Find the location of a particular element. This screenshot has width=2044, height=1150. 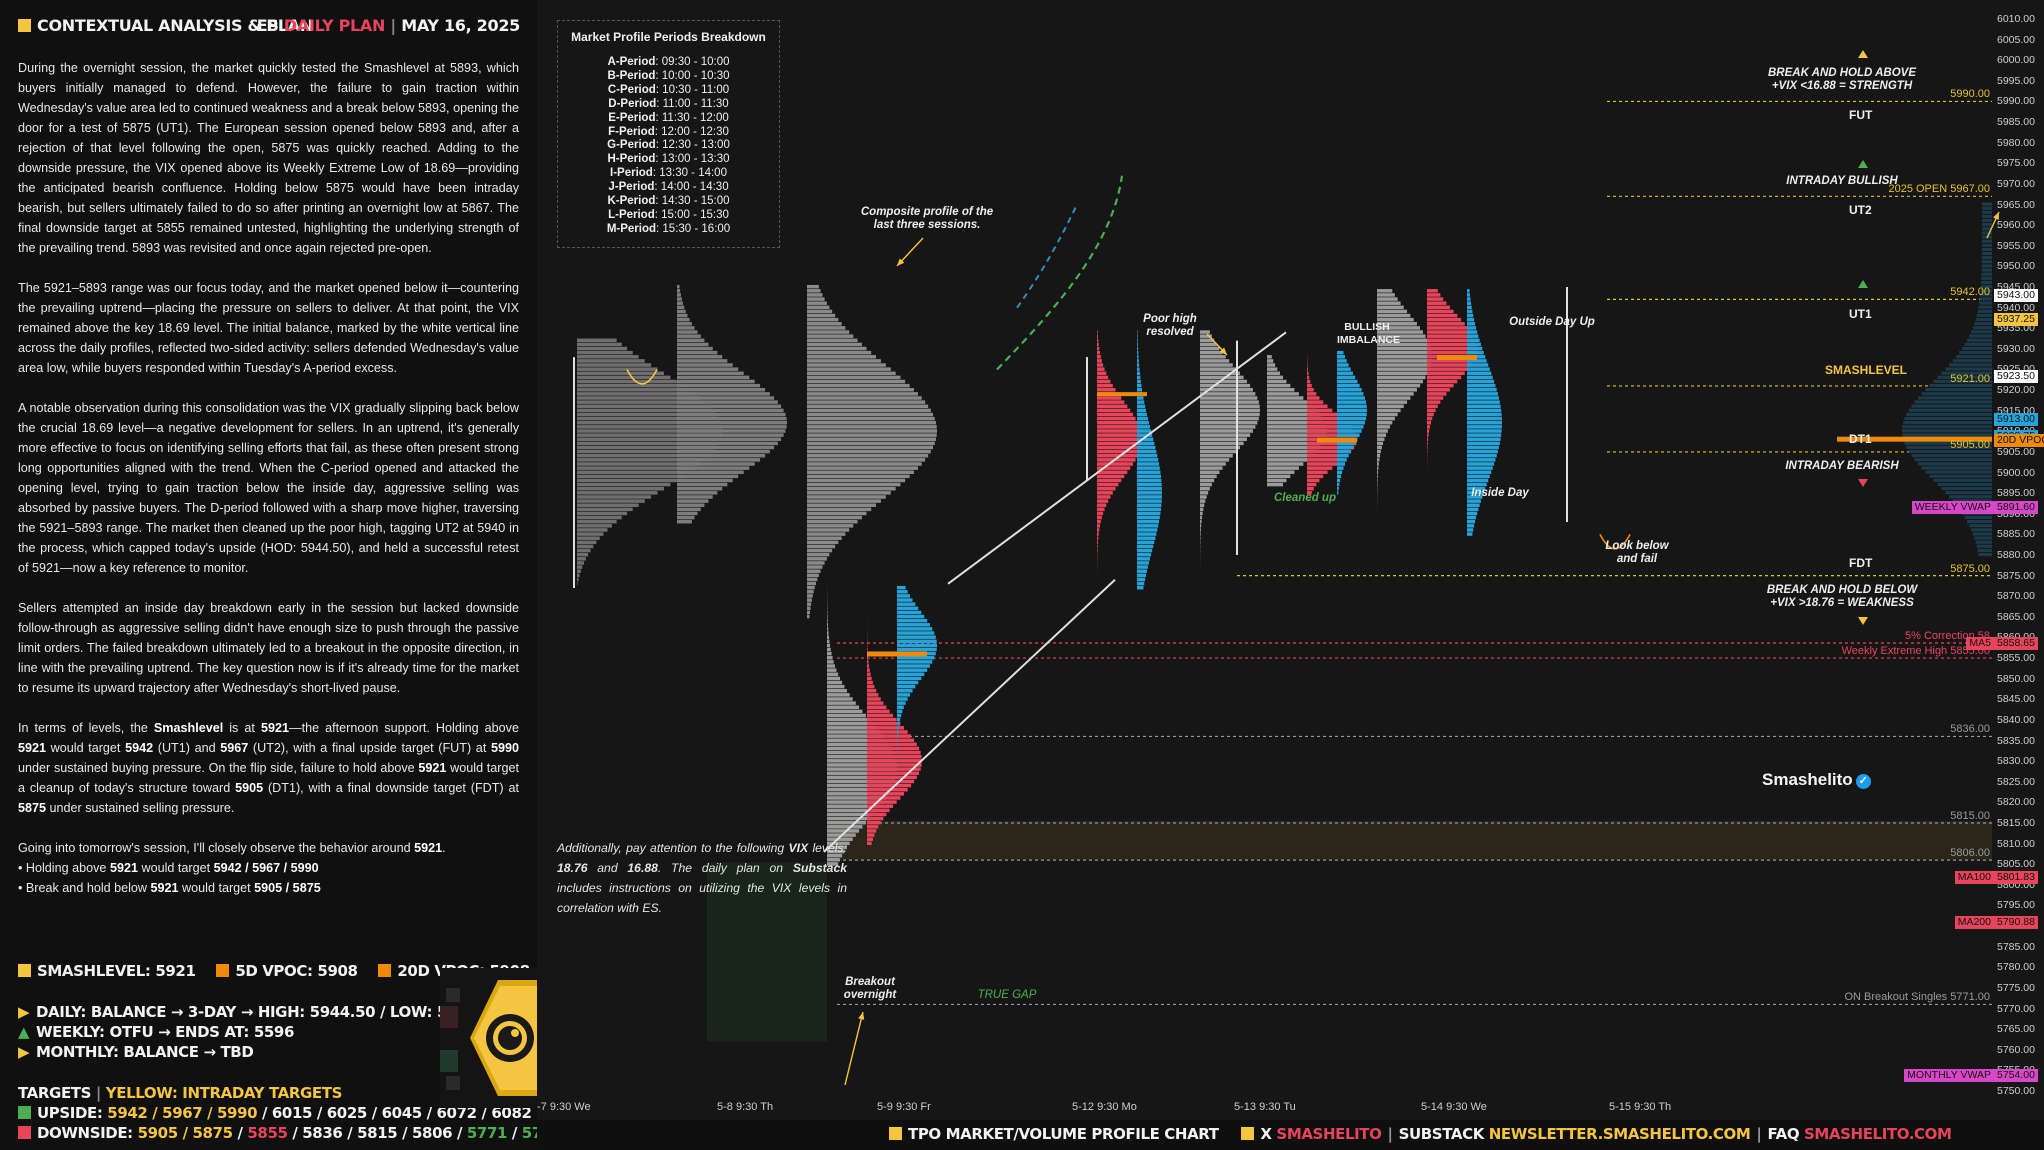

price-tick-label: 5850.00 is located at coordinates (2016, 678).